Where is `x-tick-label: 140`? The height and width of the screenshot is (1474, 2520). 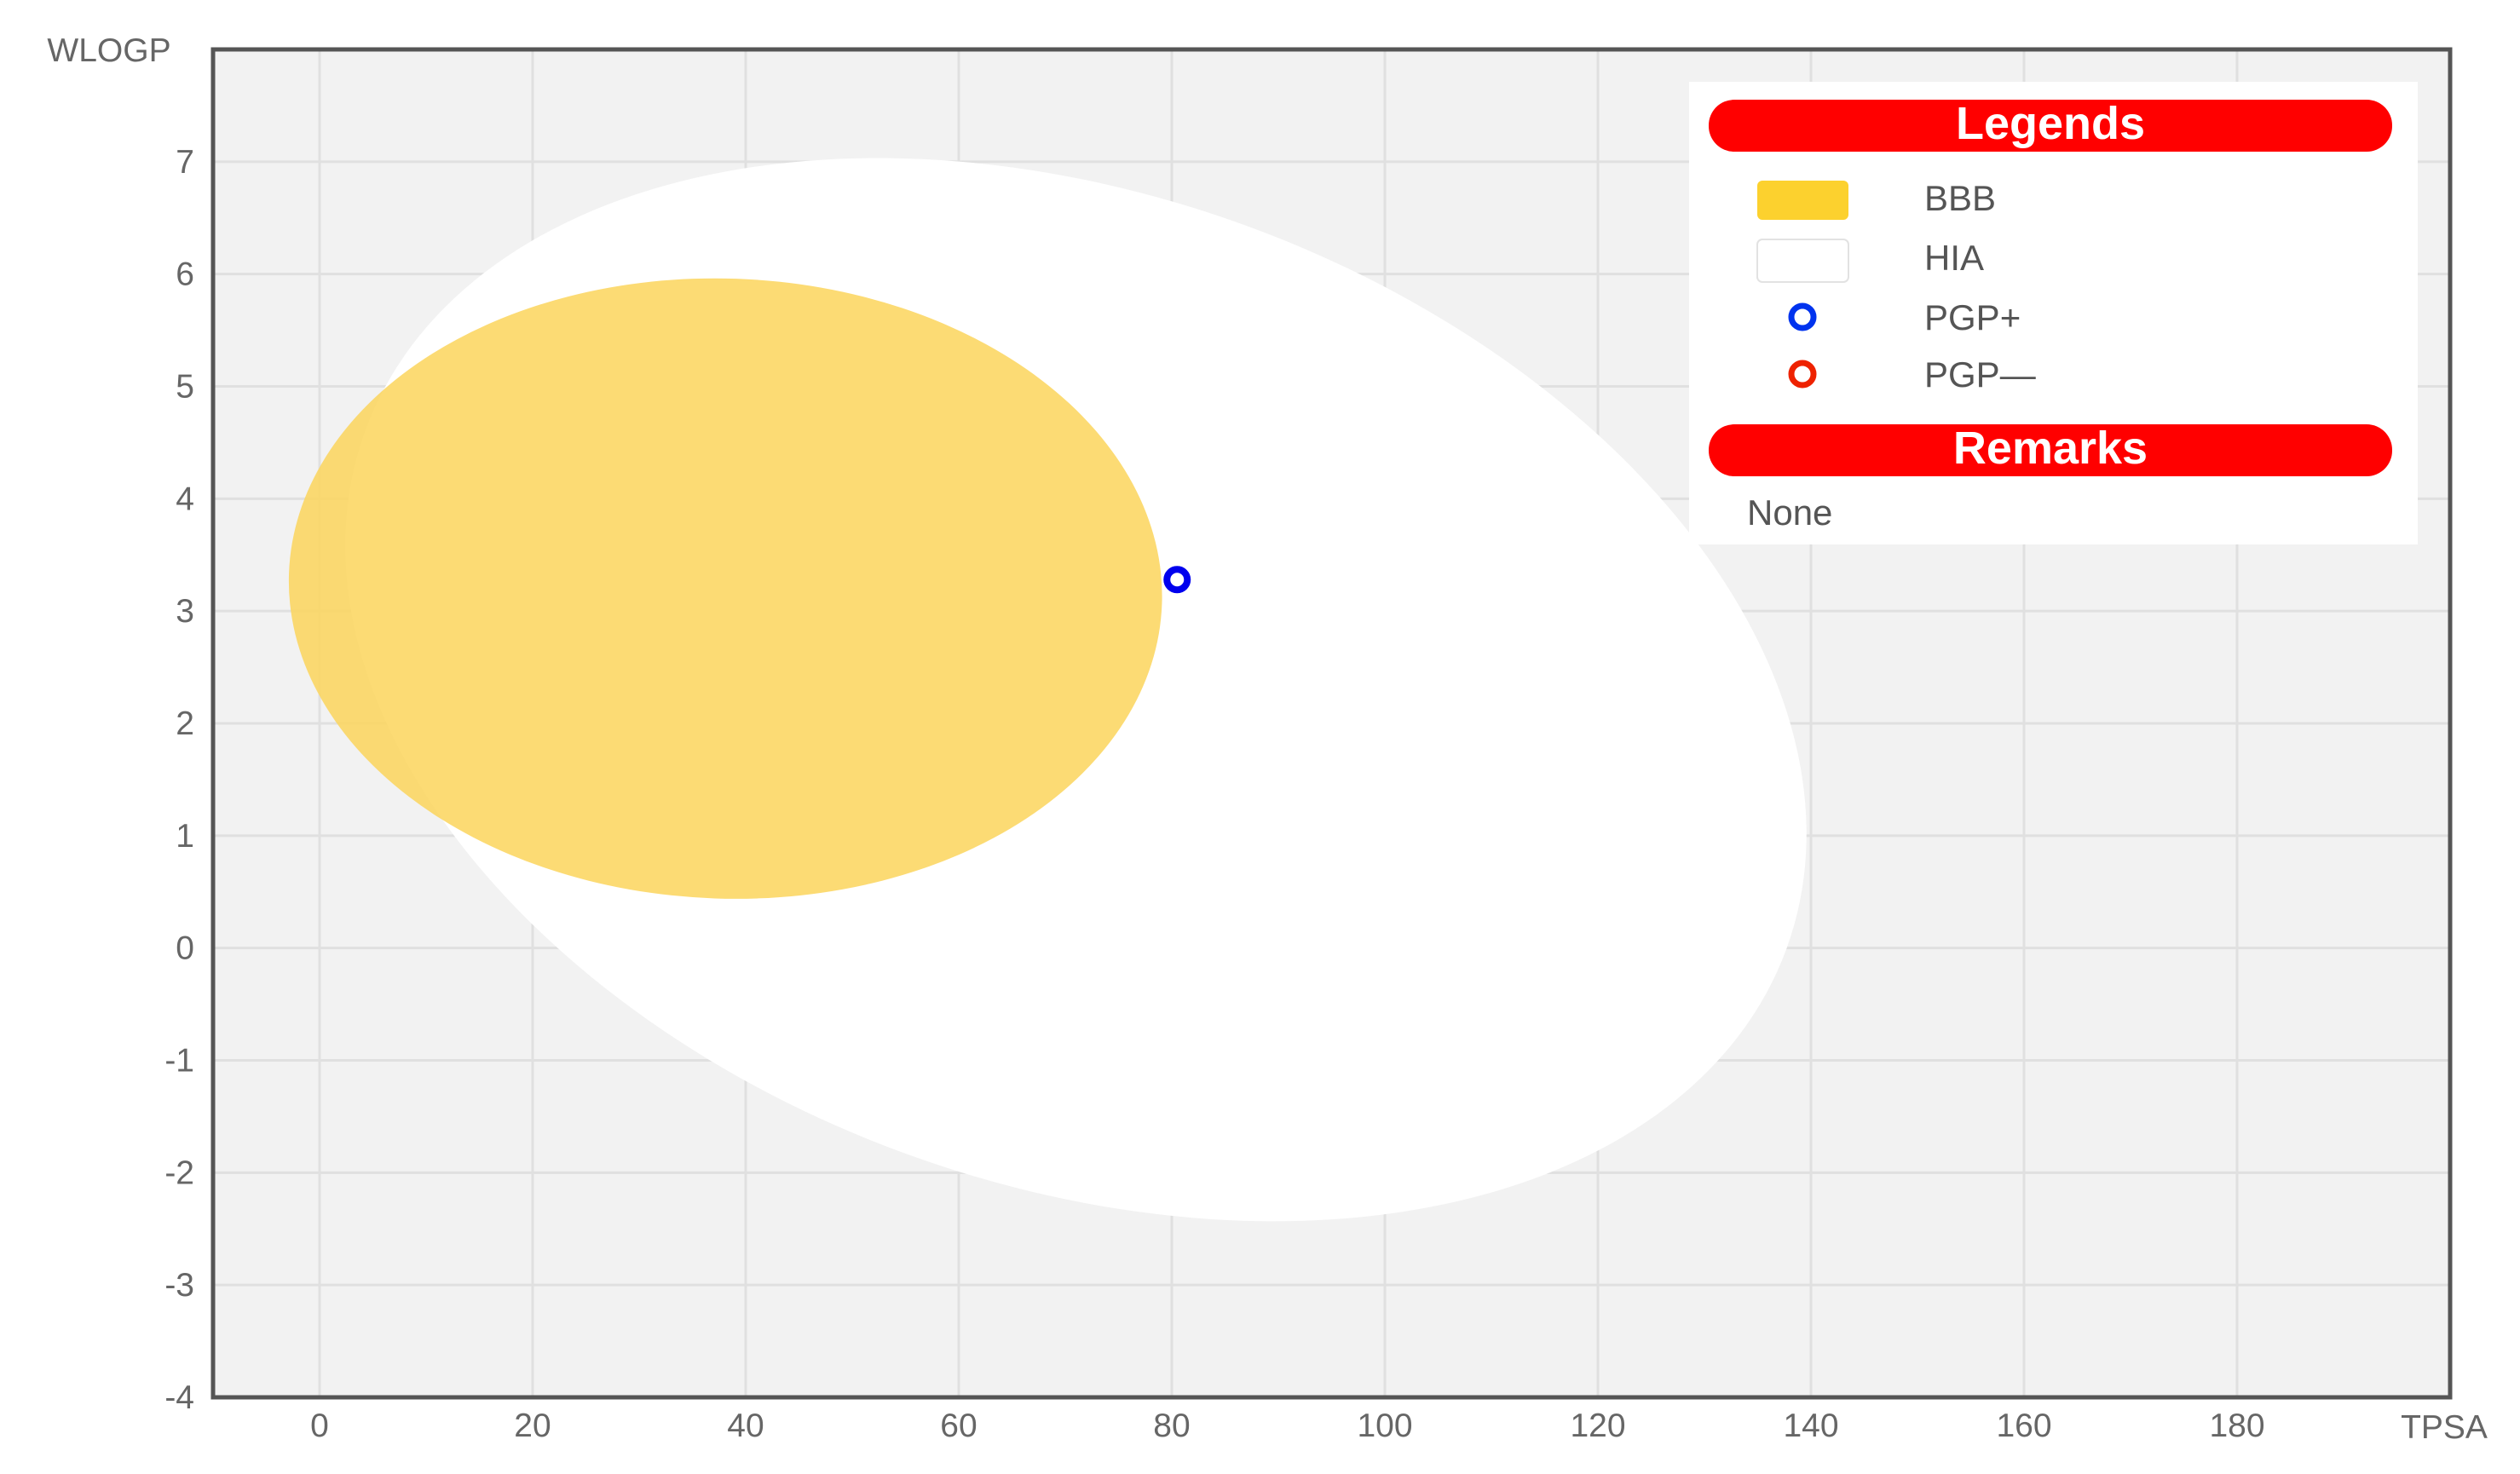
x-tick-label: 140 is located at coordinates (1810, 1426).